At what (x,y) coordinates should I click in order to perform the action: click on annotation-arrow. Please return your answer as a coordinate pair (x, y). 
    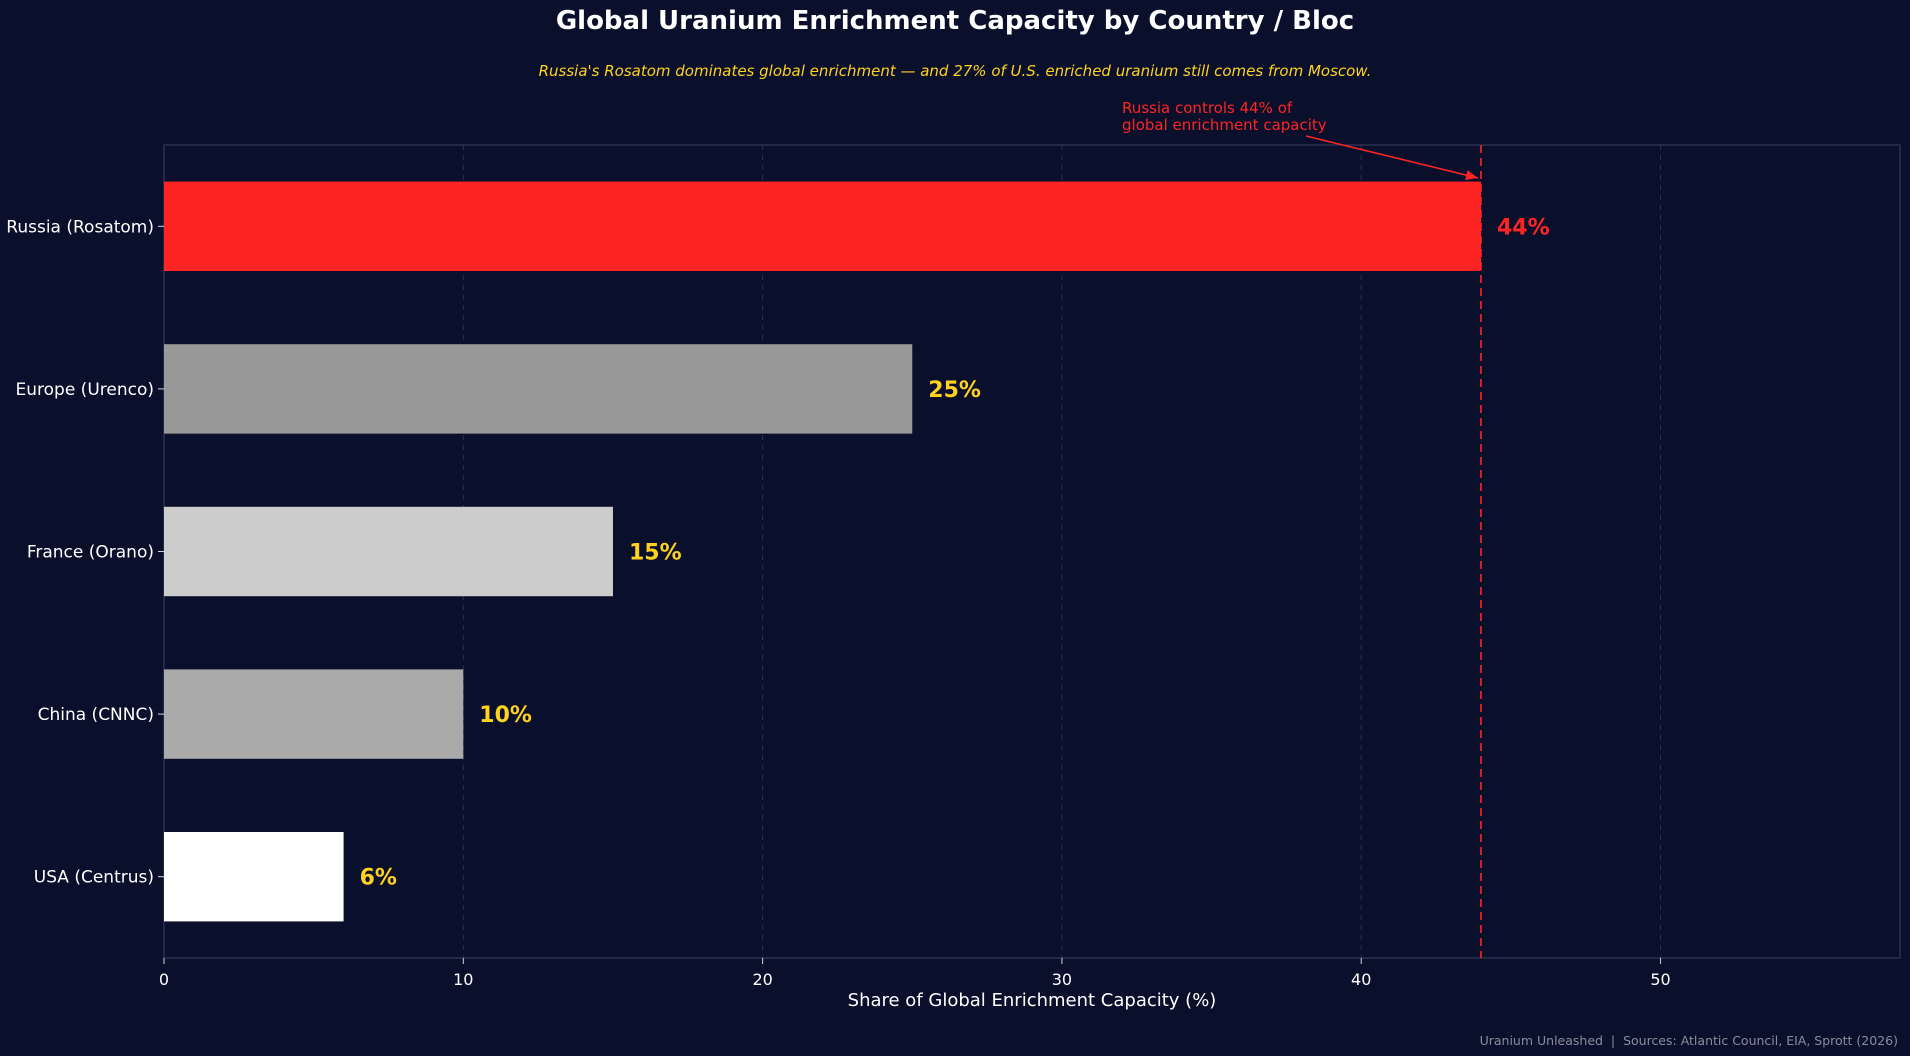
    Looking at the image, I should click on (1392, 157).